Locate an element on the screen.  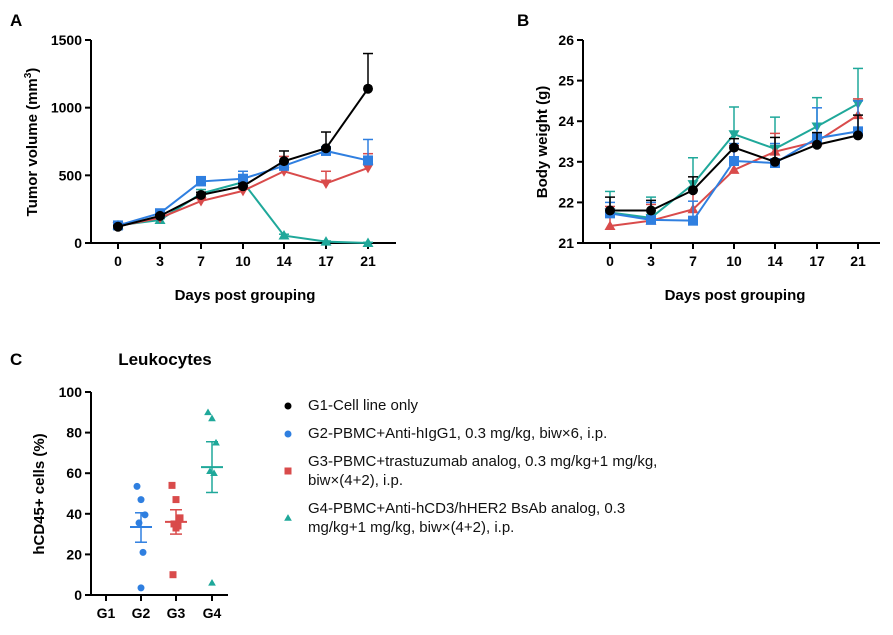
y-tick-label: 21 is located at coordinates (566, 243).